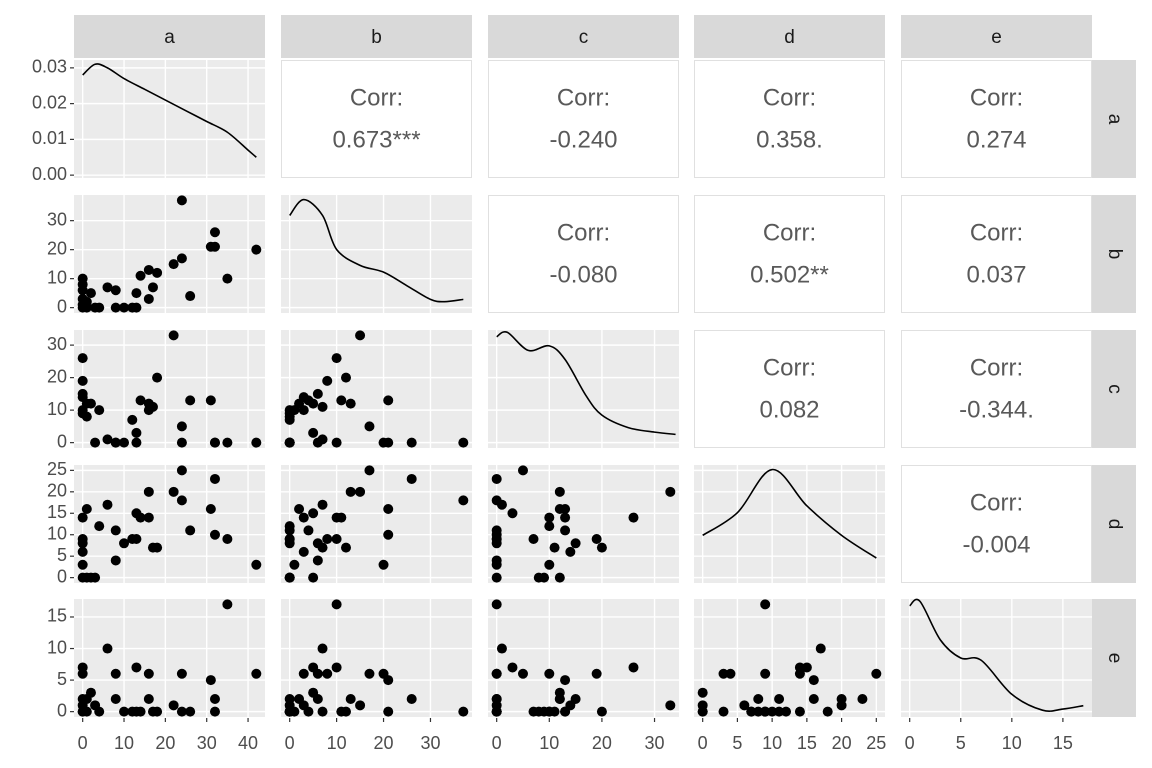  I want to click on y-tick-label: 10, so click(57, 533).